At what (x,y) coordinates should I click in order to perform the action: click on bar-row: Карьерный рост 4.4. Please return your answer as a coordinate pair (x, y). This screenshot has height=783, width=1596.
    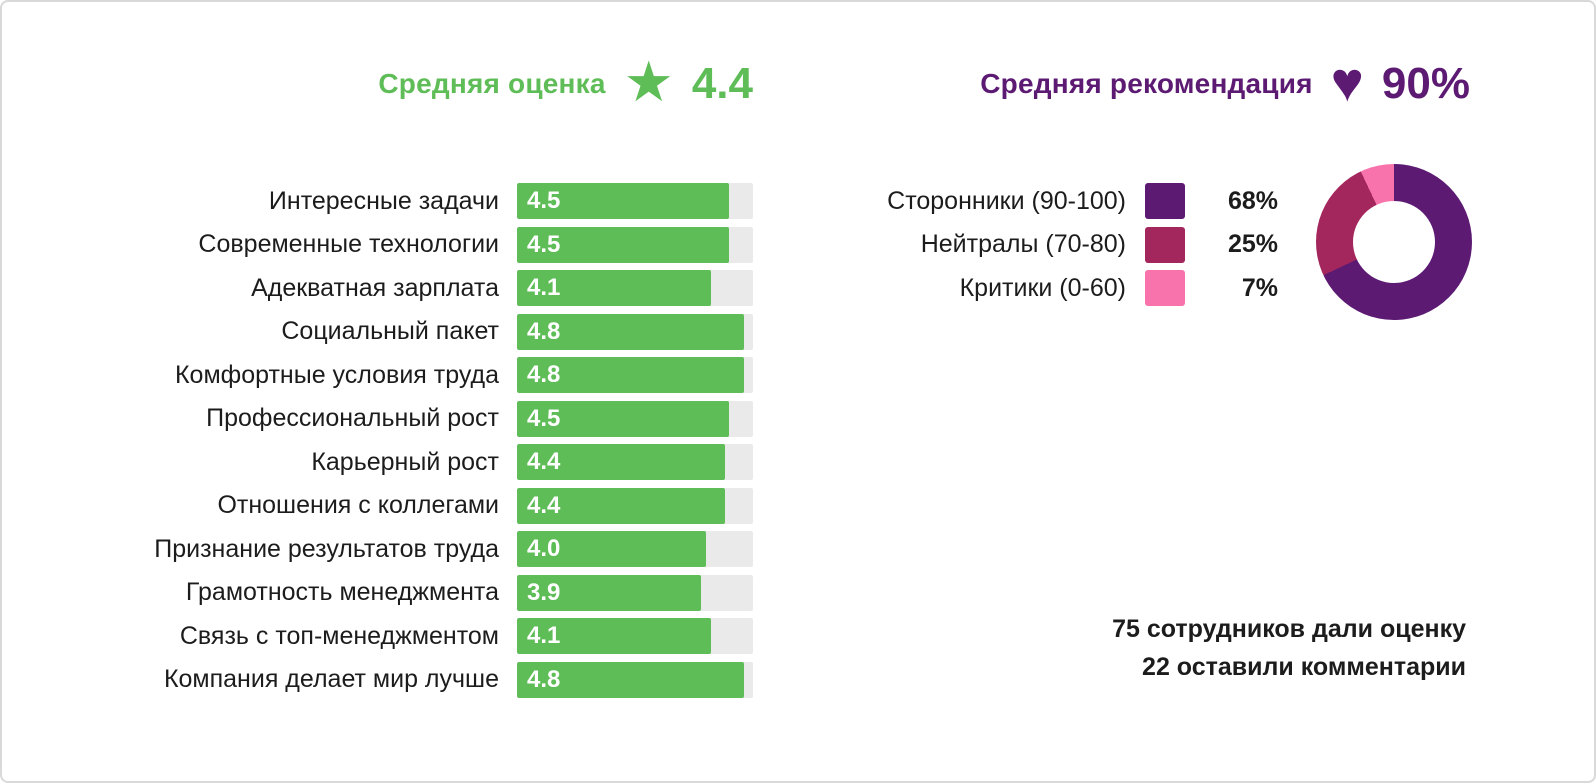
    Looking at the image, I should click on (377, 462).